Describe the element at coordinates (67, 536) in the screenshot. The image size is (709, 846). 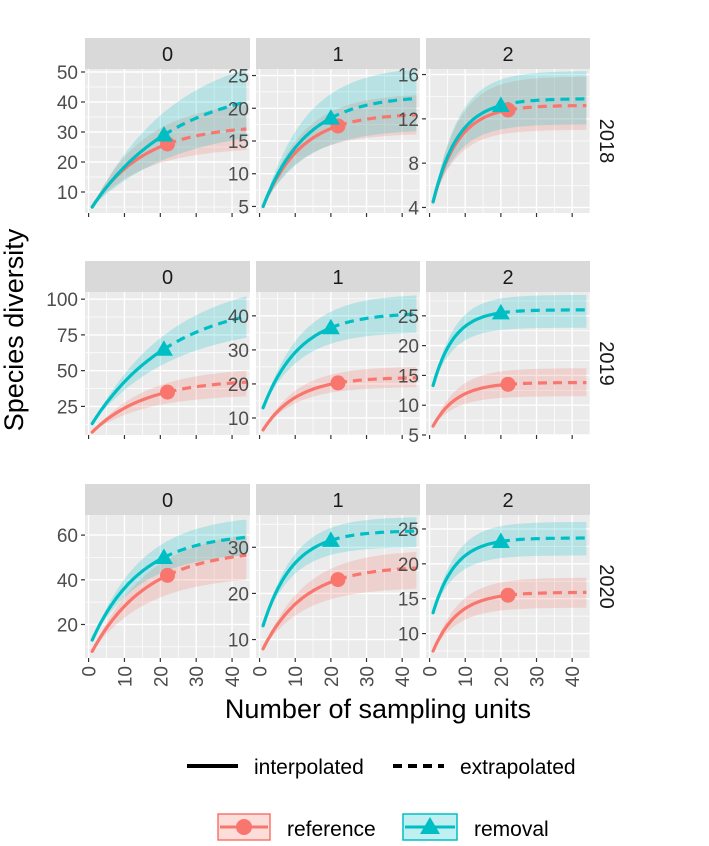
I see `y-tick-label: 60` at that location.